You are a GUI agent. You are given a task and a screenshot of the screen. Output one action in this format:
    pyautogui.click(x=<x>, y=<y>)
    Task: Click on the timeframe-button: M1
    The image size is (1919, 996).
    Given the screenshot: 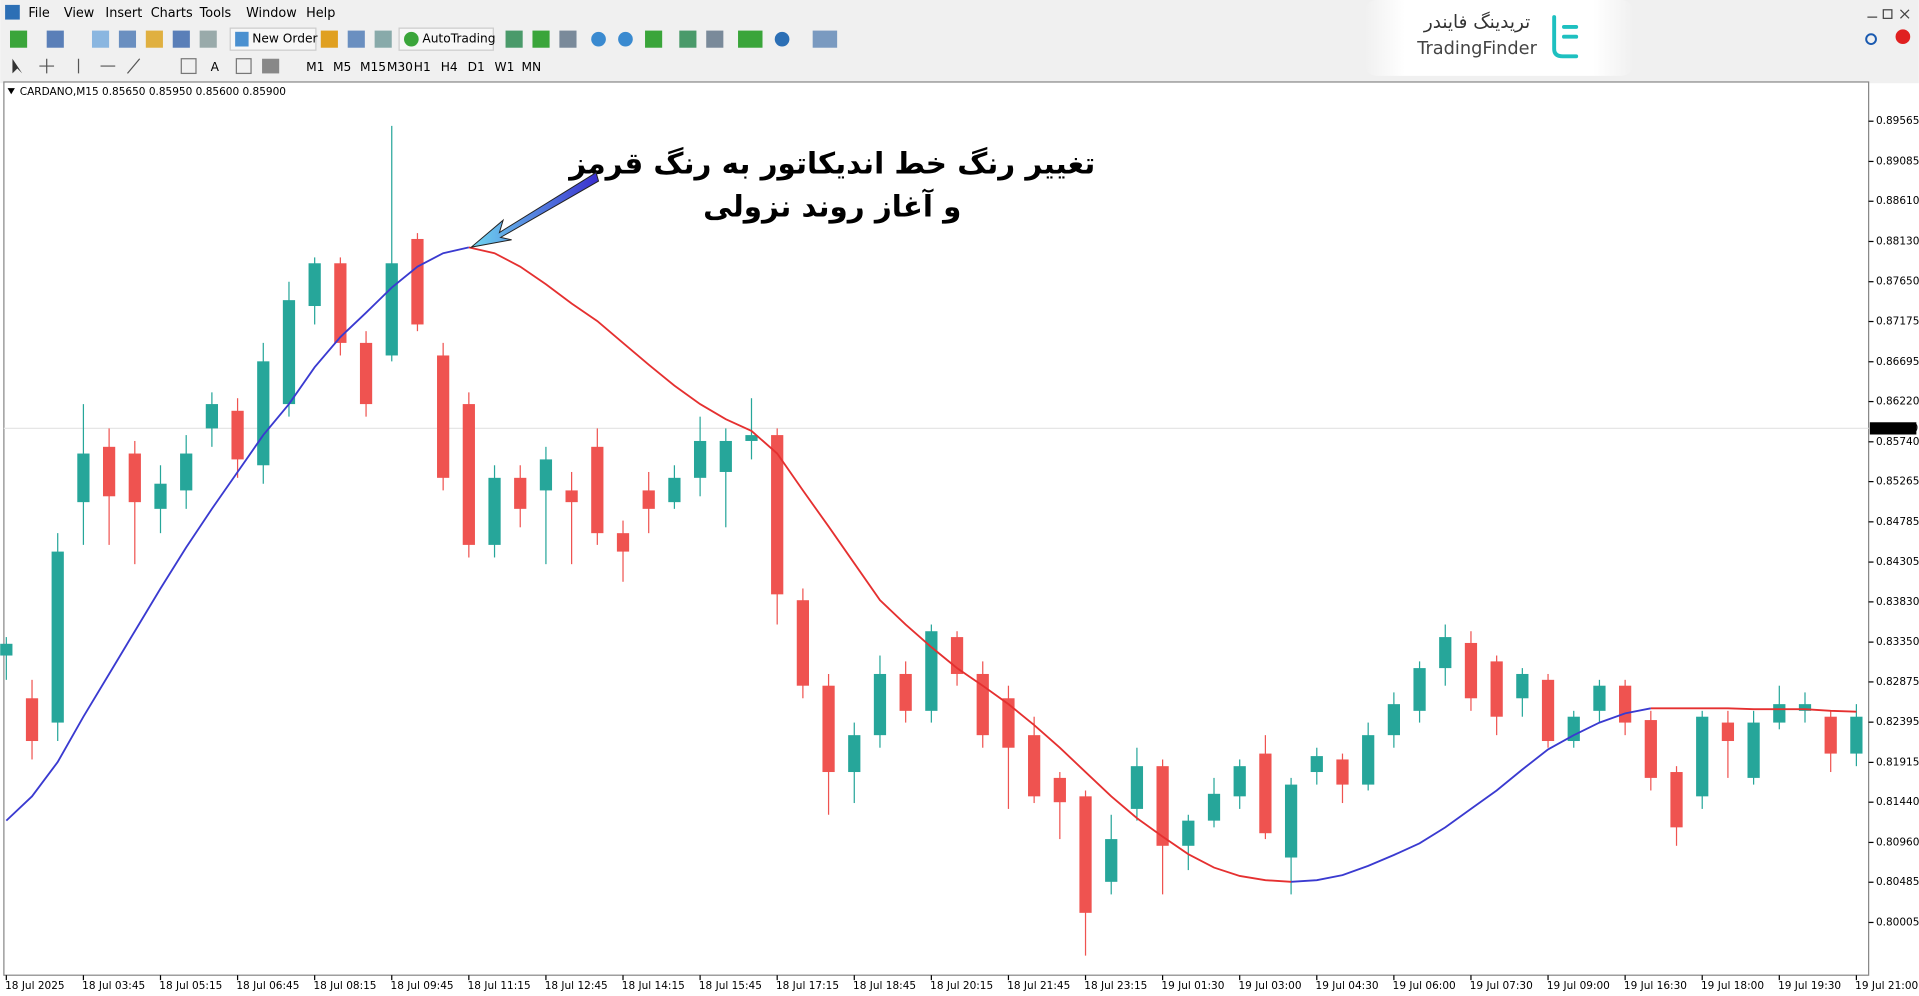 What is the action you would take?
    pyautogui.click(x=315, y=67)
    